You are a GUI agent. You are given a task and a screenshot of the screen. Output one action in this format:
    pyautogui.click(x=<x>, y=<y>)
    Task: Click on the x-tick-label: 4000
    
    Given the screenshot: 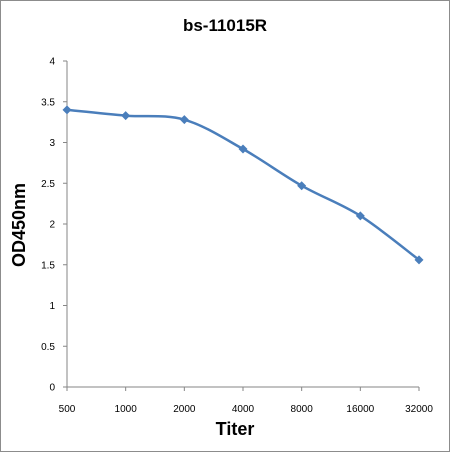 What is the action you would take?
    pyautogui.click(x=243, y=409)
    